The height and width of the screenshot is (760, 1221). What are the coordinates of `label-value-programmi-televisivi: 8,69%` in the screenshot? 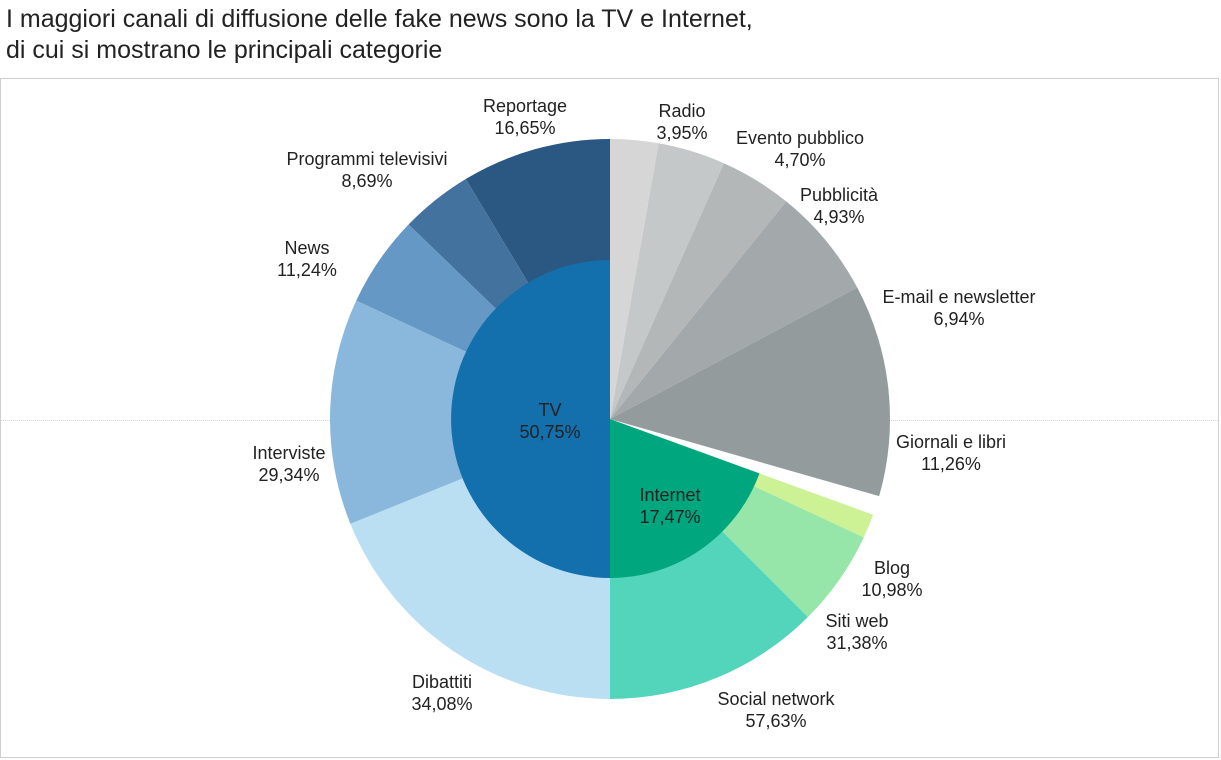 It's located at (366, 181).